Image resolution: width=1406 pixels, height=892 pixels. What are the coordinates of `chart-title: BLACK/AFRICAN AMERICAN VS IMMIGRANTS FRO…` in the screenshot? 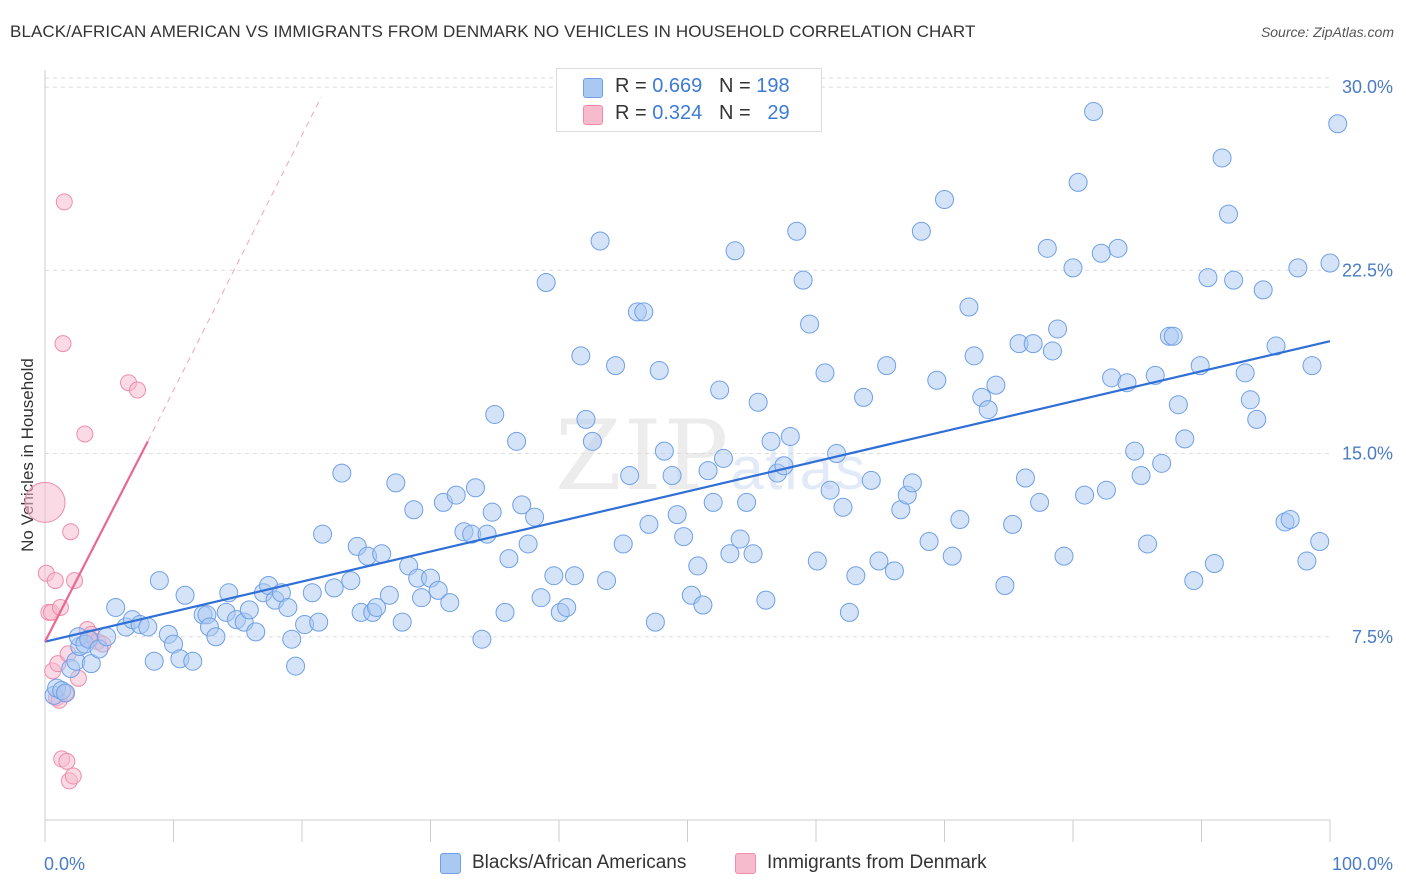 It's located at (493, 31).